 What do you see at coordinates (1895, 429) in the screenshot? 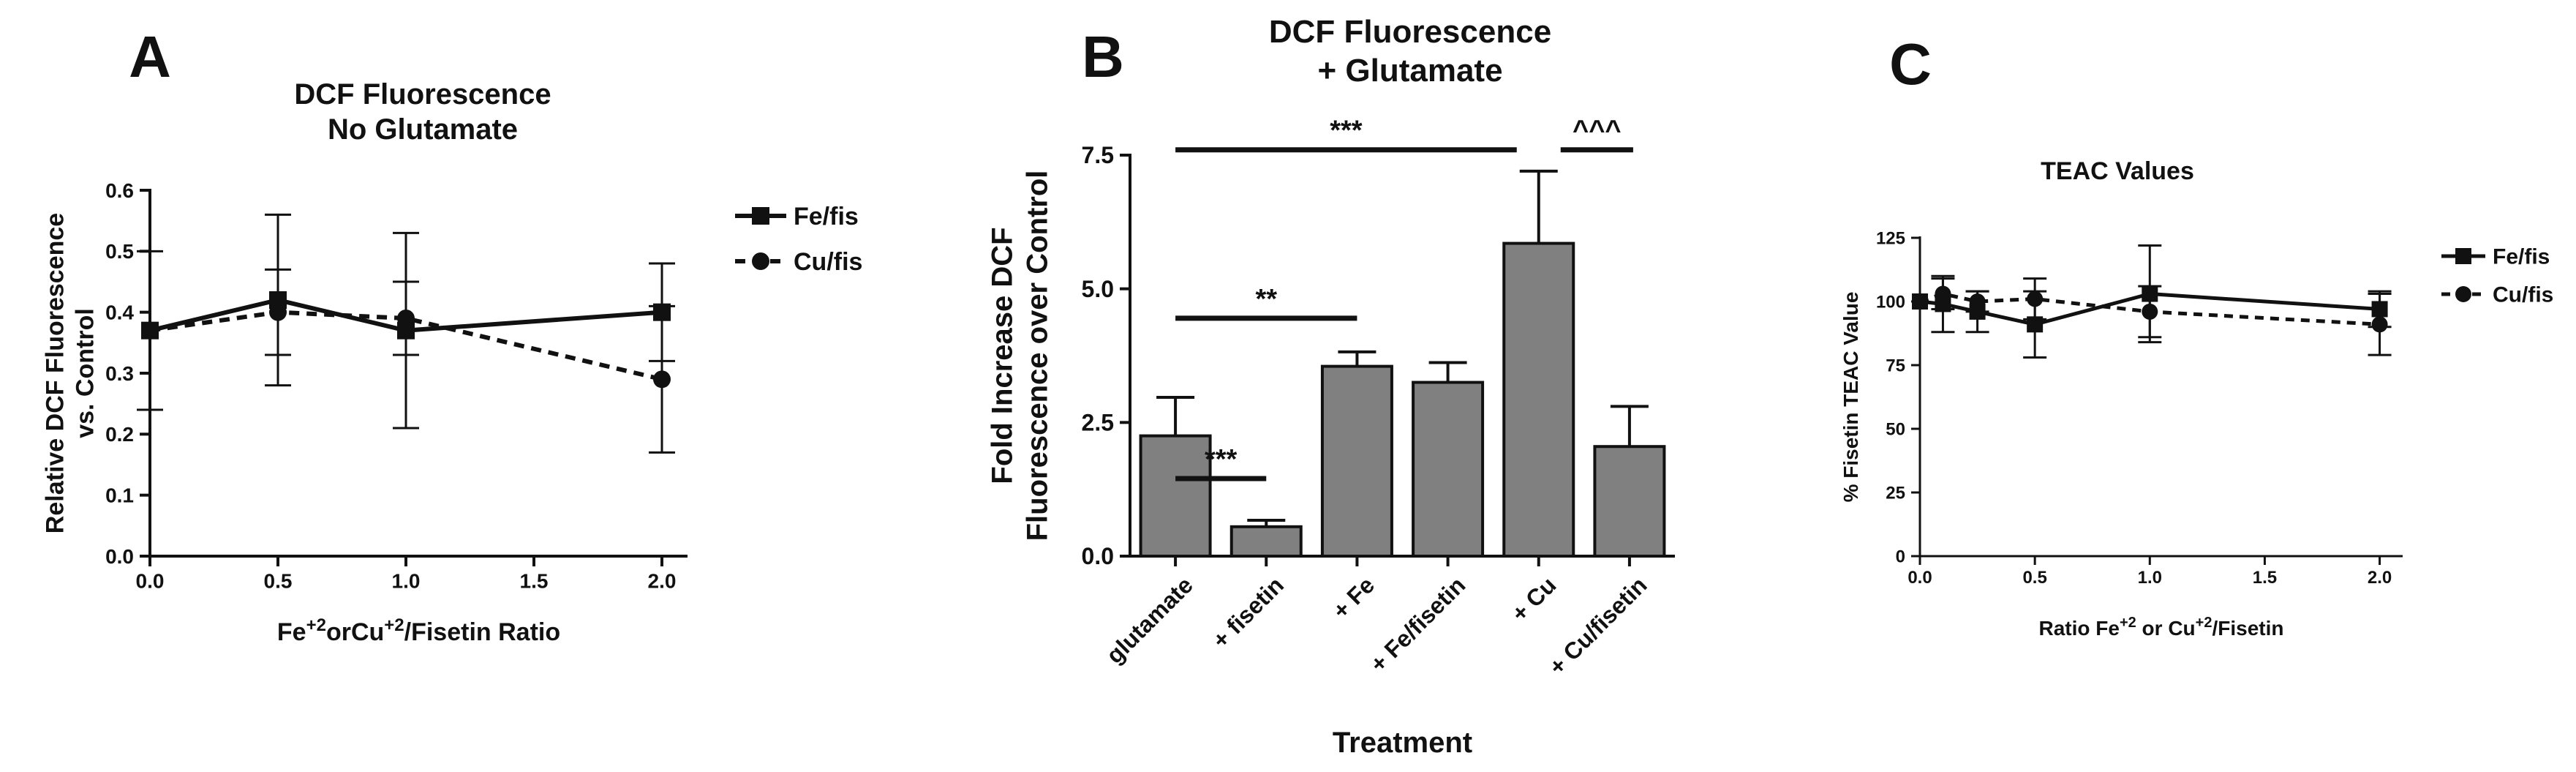
I see `y-tick-label: 50` at bounding box center [1895, 429].